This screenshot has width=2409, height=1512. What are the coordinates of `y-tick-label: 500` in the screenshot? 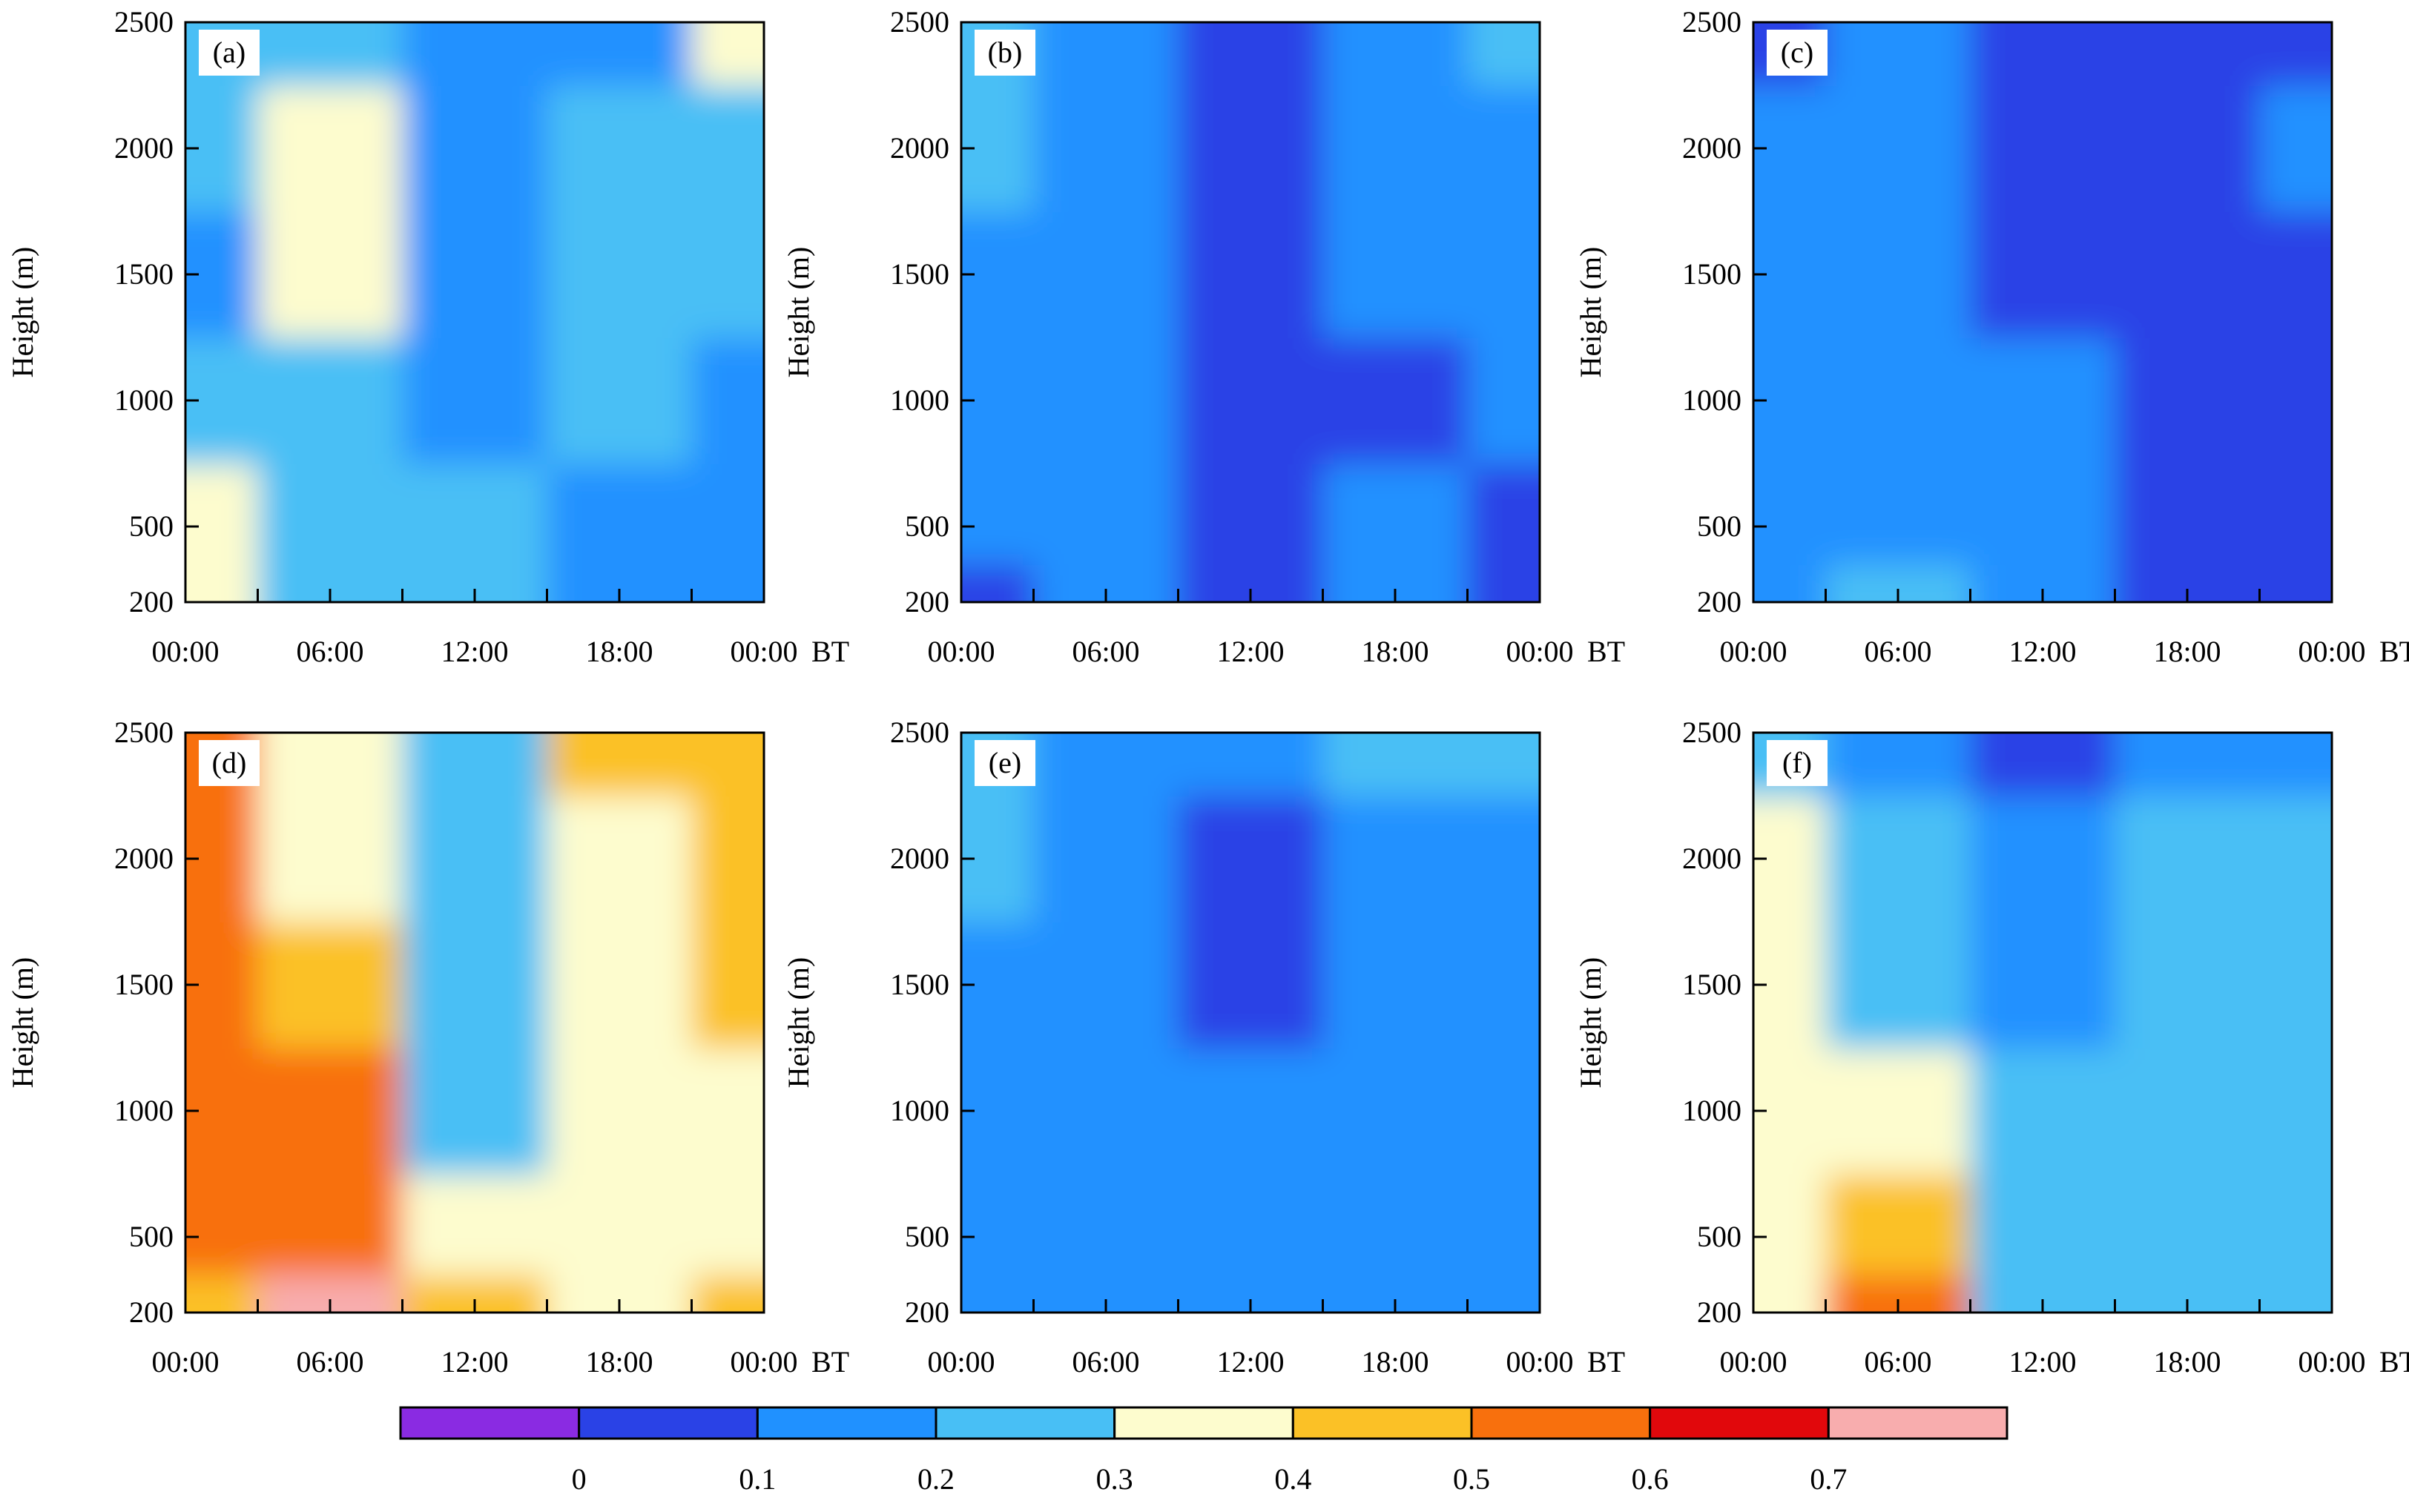 It's located at (151, 1236).